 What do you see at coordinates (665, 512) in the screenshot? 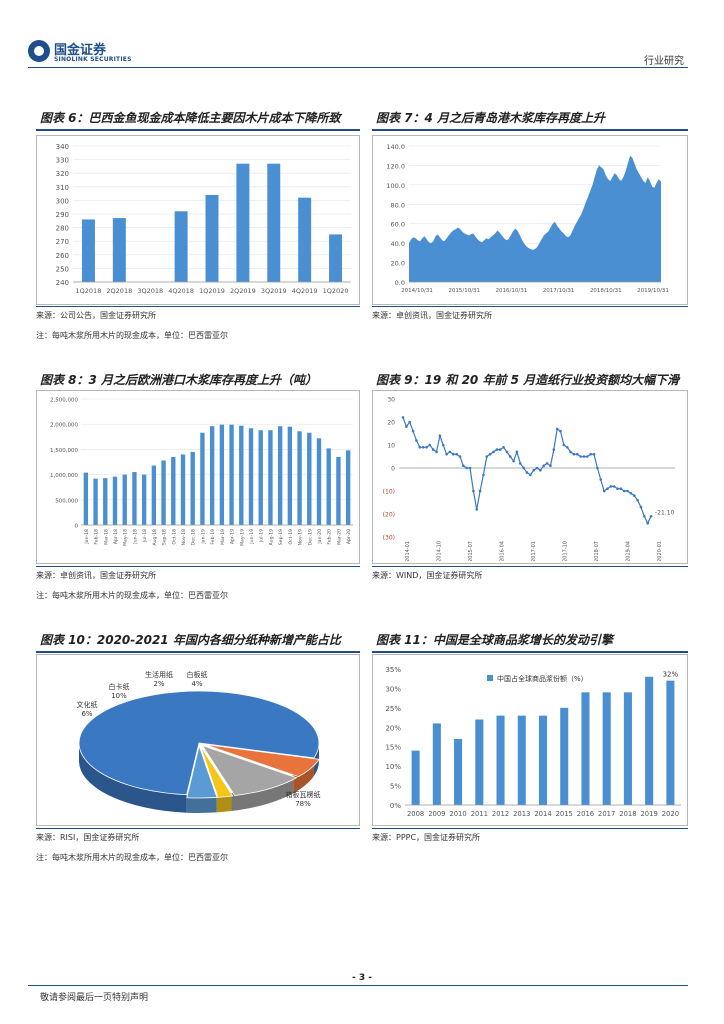
I see `end-label: -21.10` at bounding box center [665, 512].